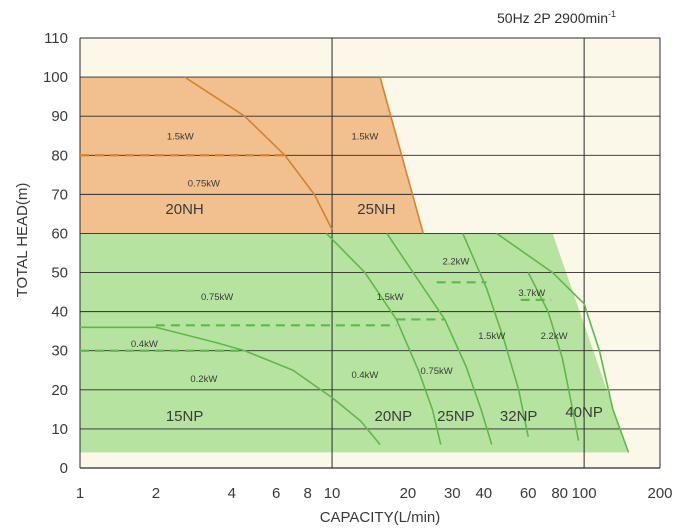  I want to click on y-tick-label: 20, so click(59, 390).